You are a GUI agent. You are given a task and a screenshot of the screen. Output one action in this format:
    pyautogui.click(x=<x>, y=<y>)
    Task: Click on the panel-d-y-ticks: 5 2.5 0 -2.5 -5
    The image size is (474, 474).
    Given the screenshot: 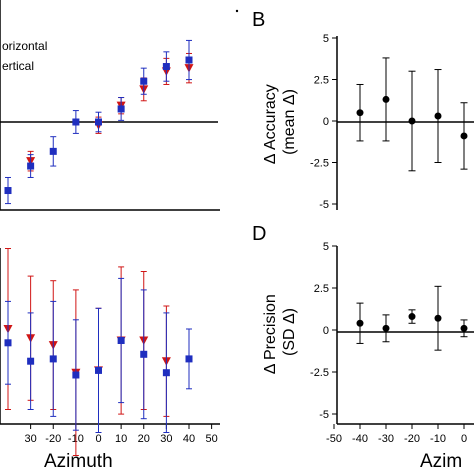 What is the action you would take?
    pyautogui.click(x=323, y=331)
    